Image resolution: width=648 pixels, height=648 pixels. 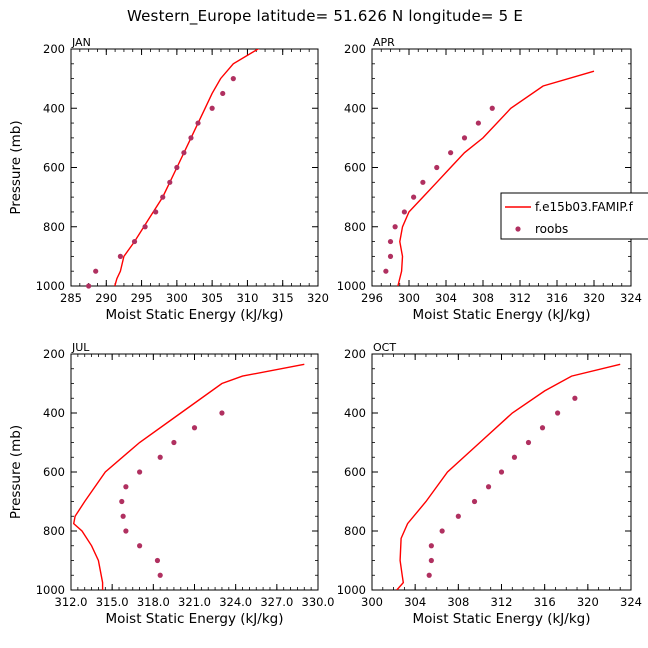 I want to click on legend: f.e15b03.FAMIP.f roobs, so click(x=574, y=216).